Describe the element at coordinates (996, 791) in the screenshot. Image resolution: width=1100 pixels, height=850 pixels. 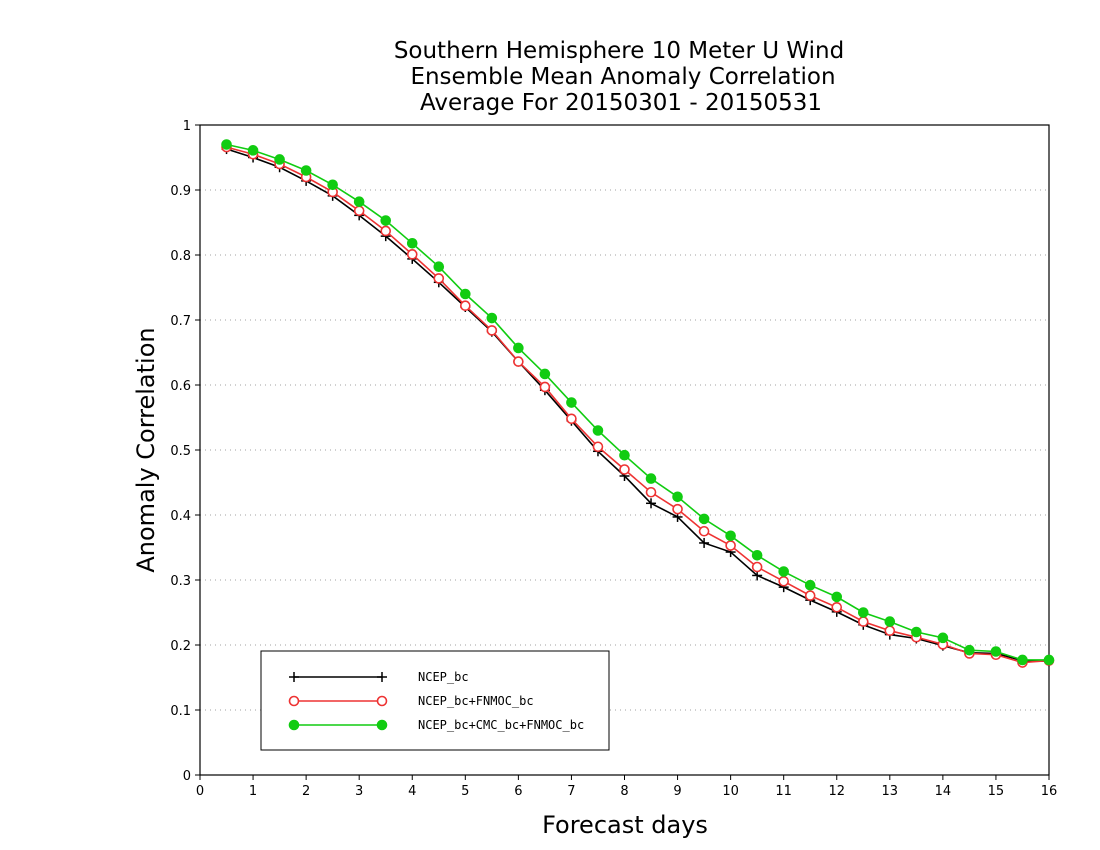
I see `x-tick-label: 15` at that location.